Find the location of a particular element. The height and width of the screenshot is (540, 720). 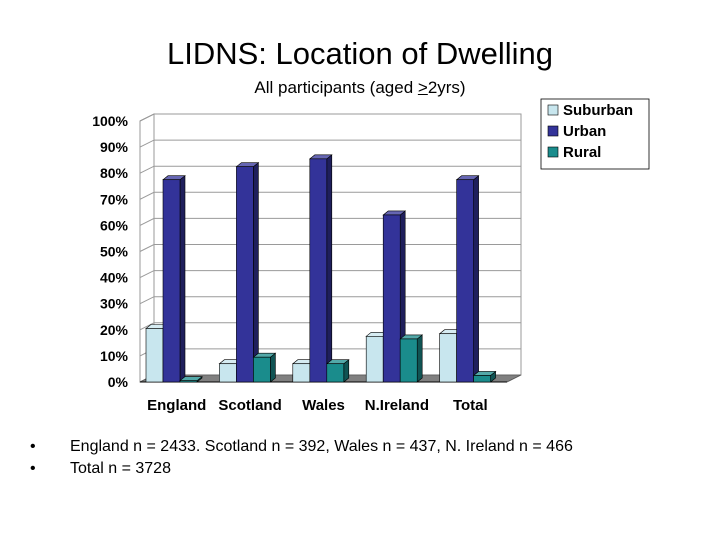

y-tick-label: 60% is located at coordinates (114, 225).